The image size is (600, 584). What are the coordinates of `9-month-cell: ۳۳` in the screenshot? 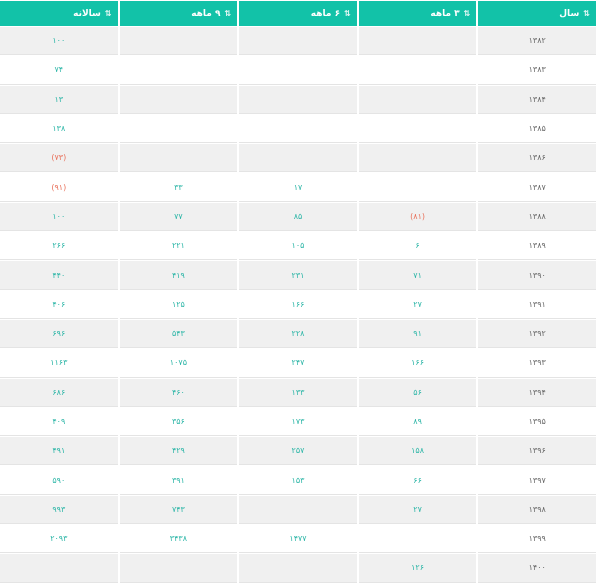 It's located at (178, 187).